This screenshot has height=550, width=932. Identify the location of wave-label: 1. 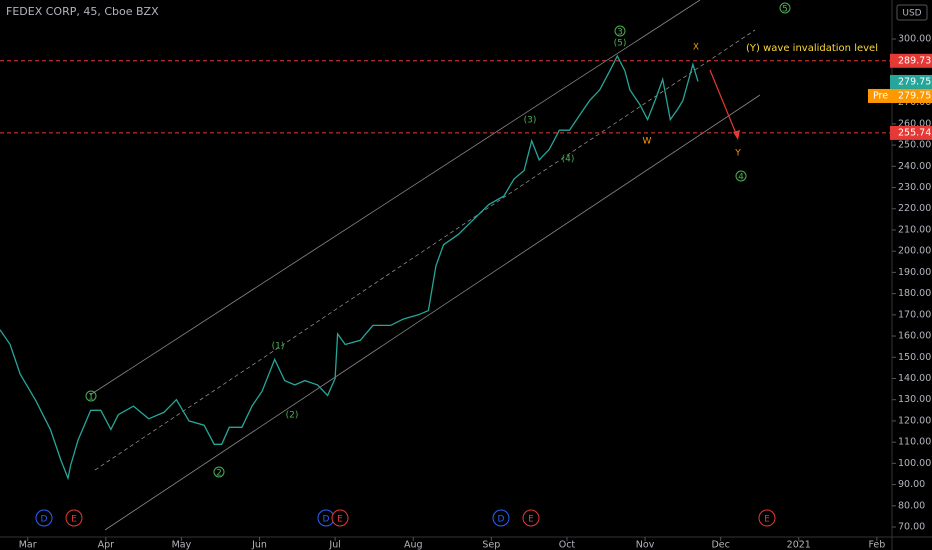
(91, 398).